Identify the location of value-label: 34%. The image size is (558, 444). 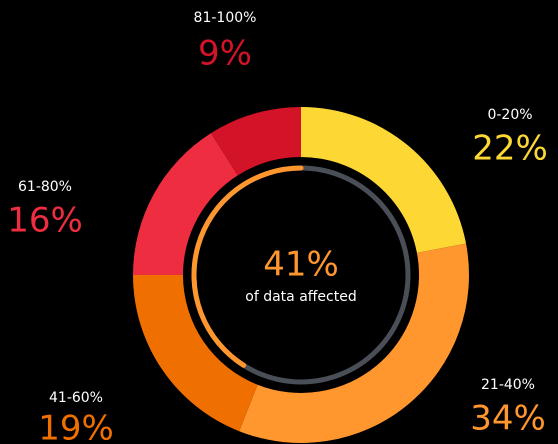
(508, 419).